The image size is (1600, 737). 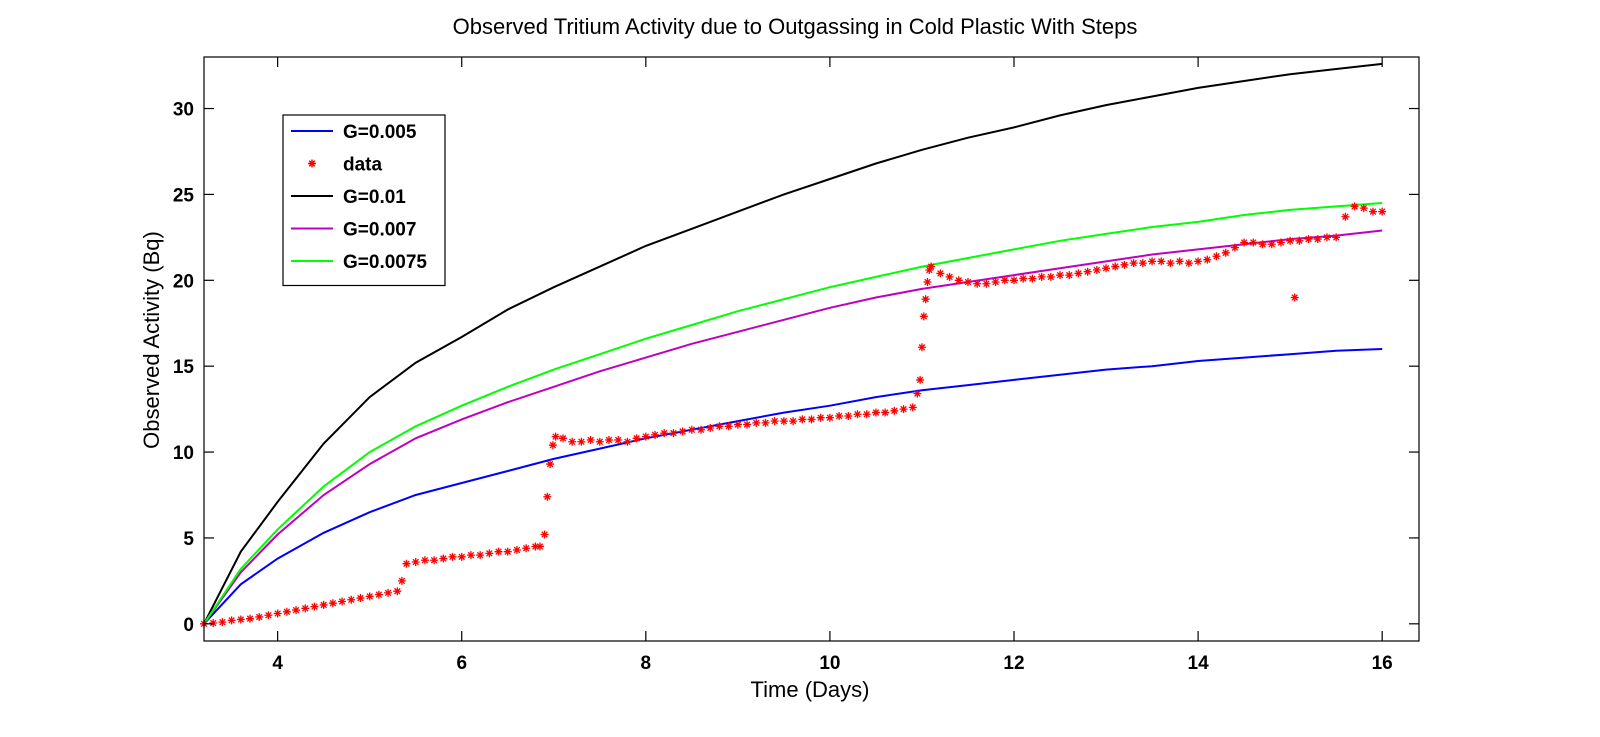 I want to click on y-tick-label: 15, so click(x=184, y=367).